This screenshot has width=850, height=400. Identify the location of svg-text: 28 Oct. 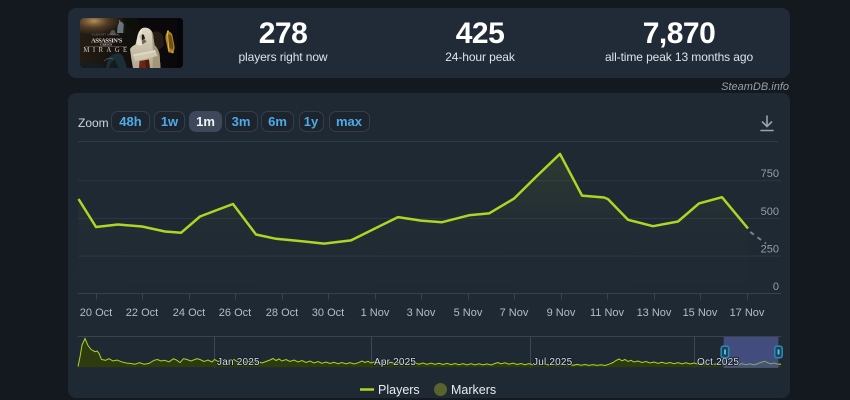
(282, 313).